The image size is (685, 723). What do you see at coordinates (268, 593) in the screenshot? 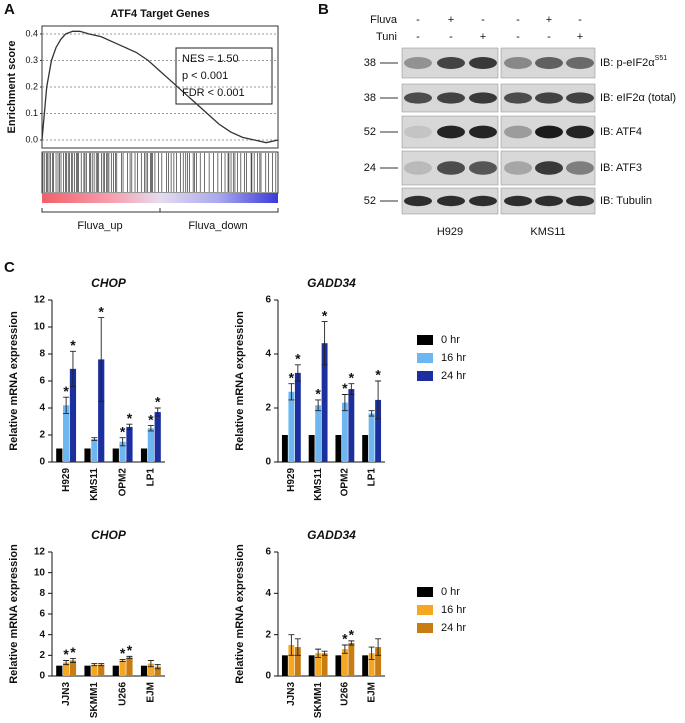
I see `y-tick-label: 4` at bounding box center [268, 593].